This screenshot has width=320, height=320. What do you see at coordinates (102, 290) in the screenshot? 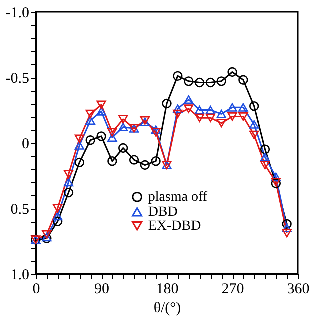
I see `x-tick-label: 90` at bounding box center [102, 290].